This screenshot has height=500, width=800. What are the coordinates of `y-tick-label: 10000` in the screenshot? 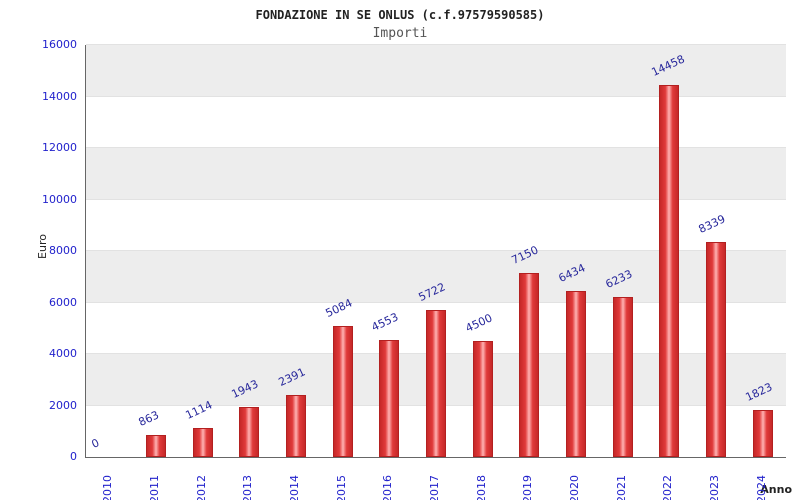 It's located at (59, 199).